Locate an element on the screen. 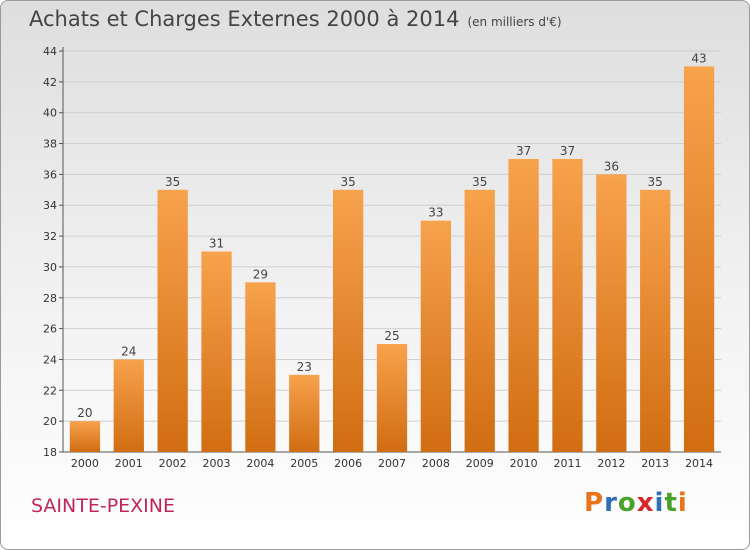 Image resolution: width=750 pixels, height=550 pixels. proxiti-logo: Proxiti is located at coordinates (636, 503).